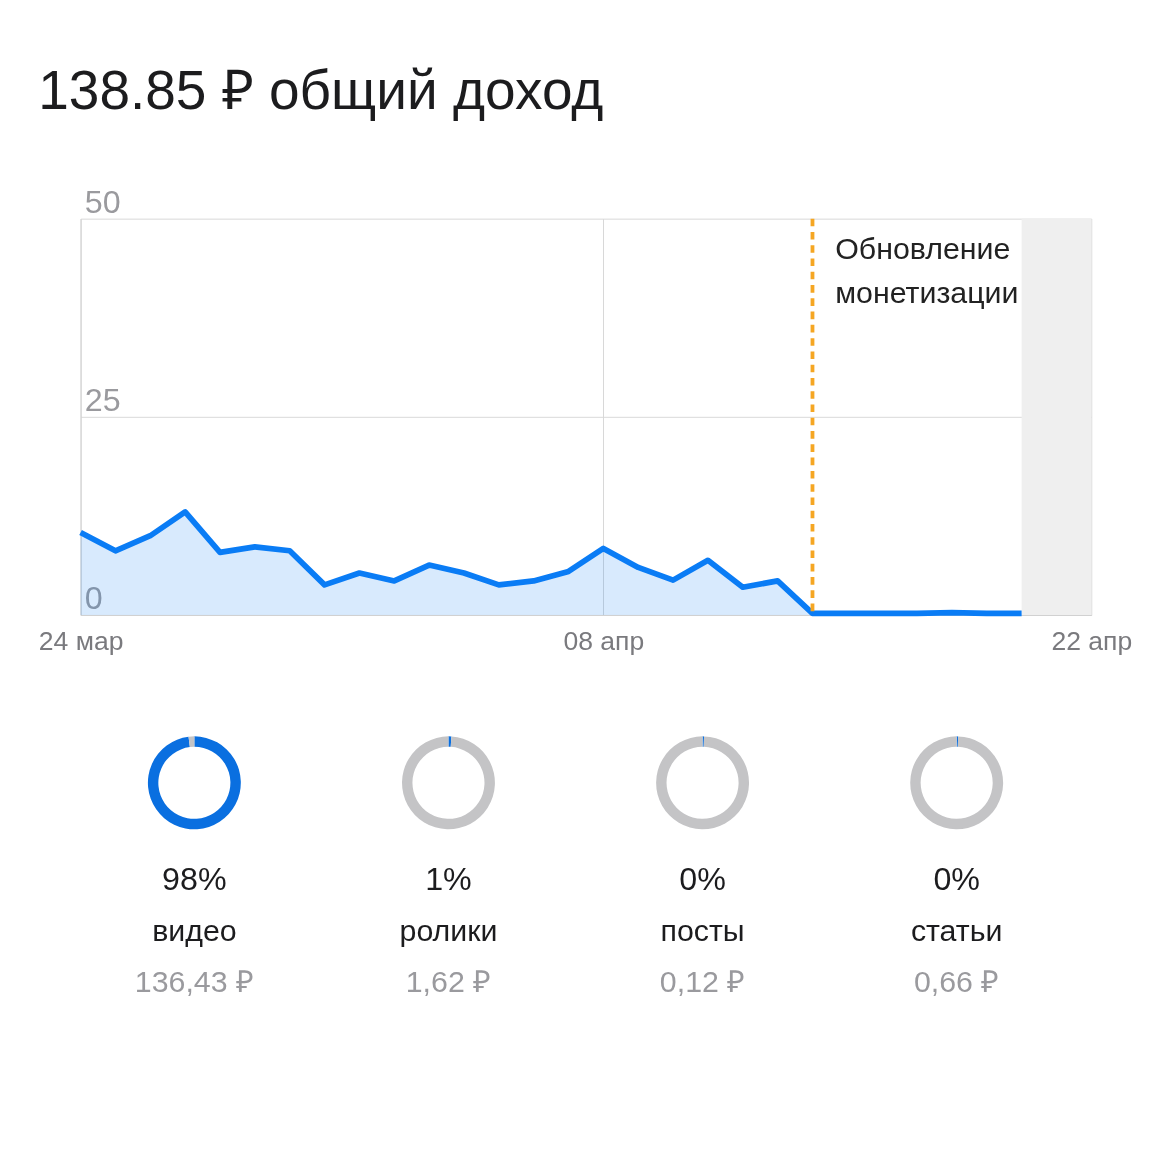 The image size is (1170, 1170). I want to click on text: 1%, so click(448, 878).